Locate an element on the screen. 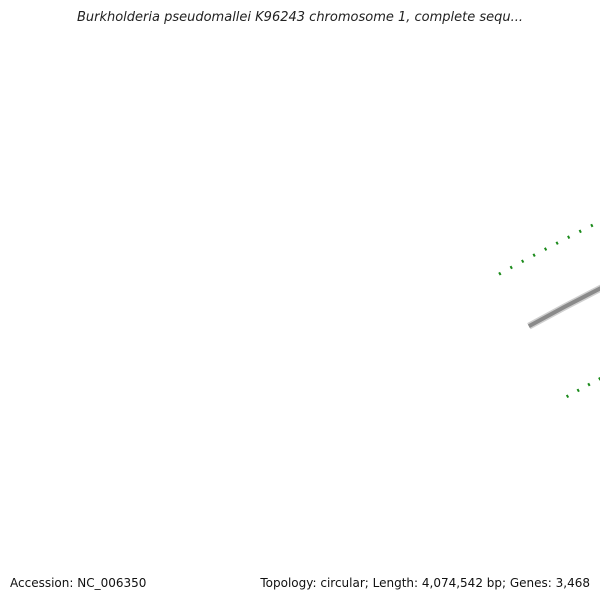 The width and height of the screenshot is (600, 600). backbone-arc is located at coordinates (563, 307).